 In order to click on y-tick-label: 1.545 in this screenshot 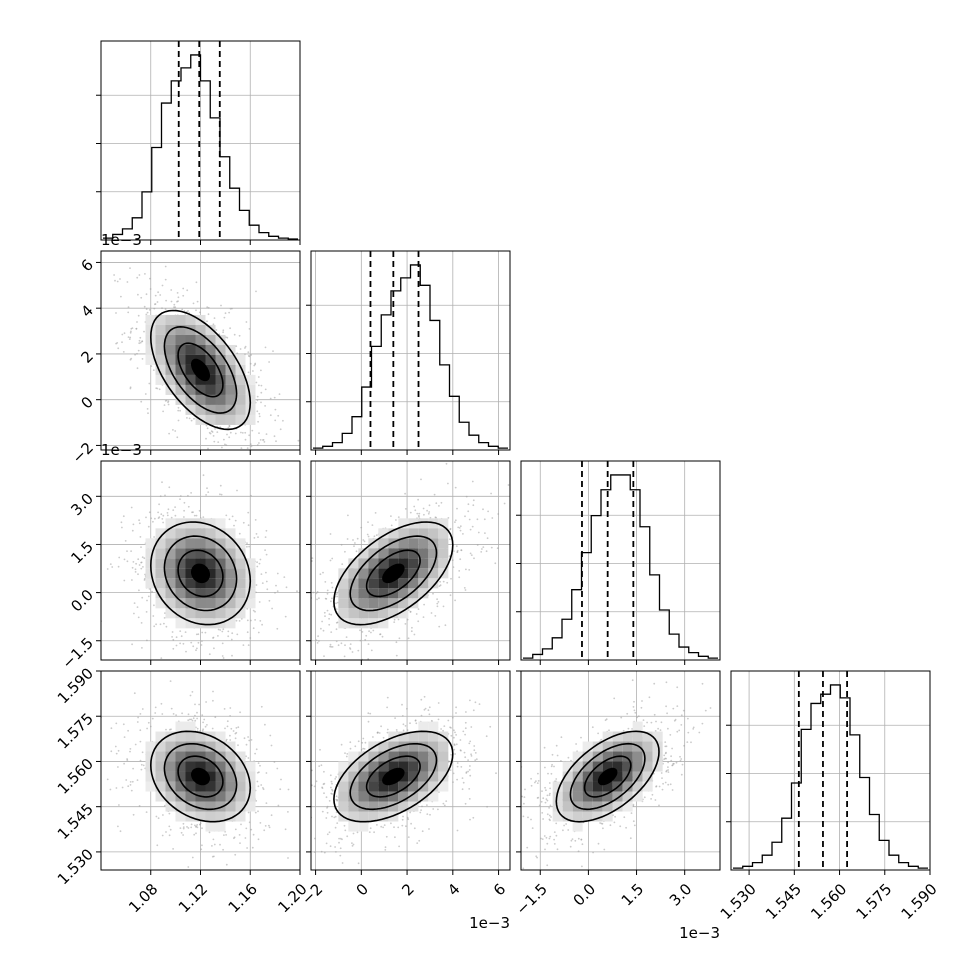, I will do `click(75, 821)`.